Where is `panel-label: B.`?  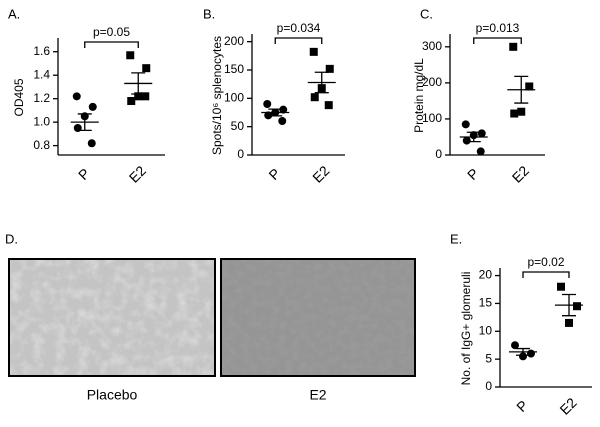 panel-label: B. is located at coordinates (209, 13).